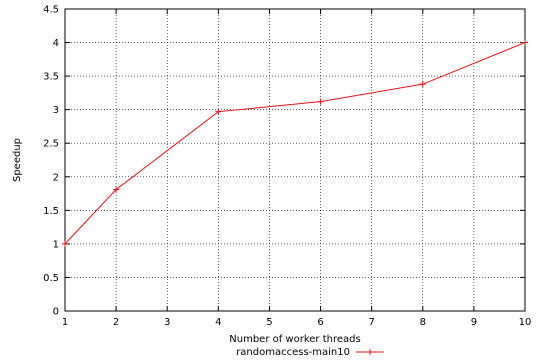  What do you see at coordinates (294, 339) in the screenshot?
I see `x-axis-label: Number of worker threads` at bounding box center [294, 339].